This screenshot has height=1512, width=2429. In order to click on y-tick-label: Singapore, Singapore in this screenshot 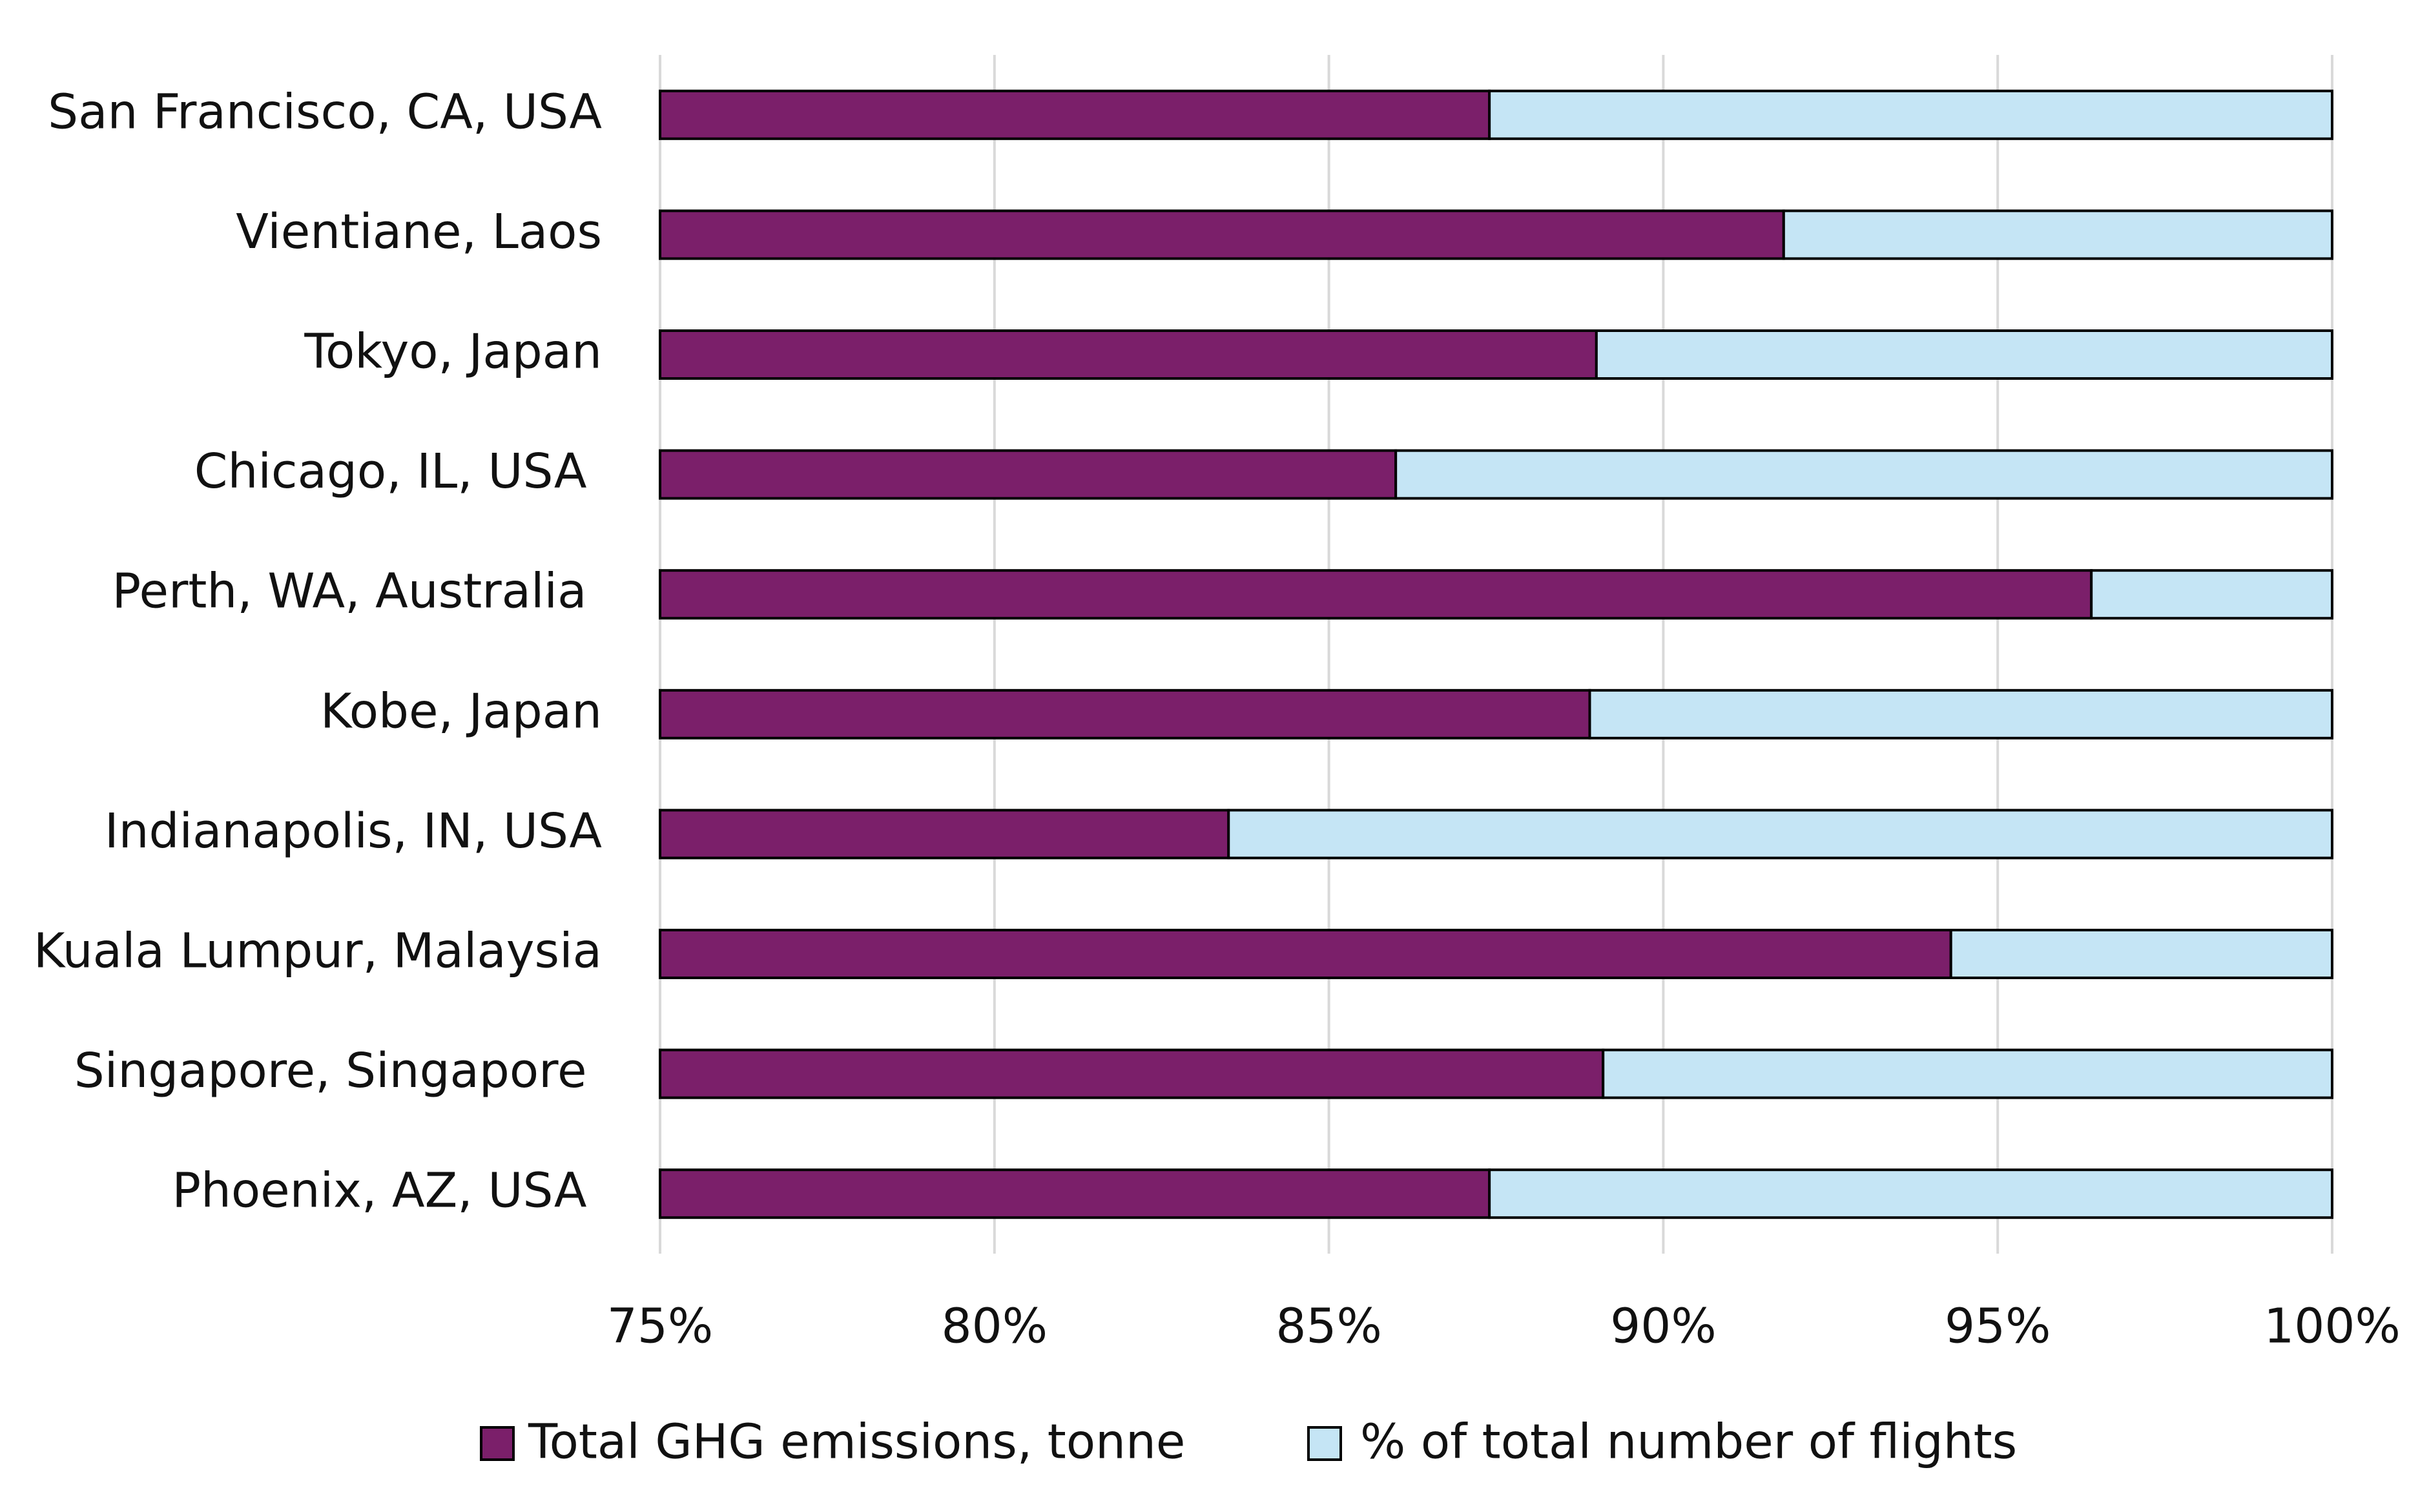, I will do `click(338, 1071)`.